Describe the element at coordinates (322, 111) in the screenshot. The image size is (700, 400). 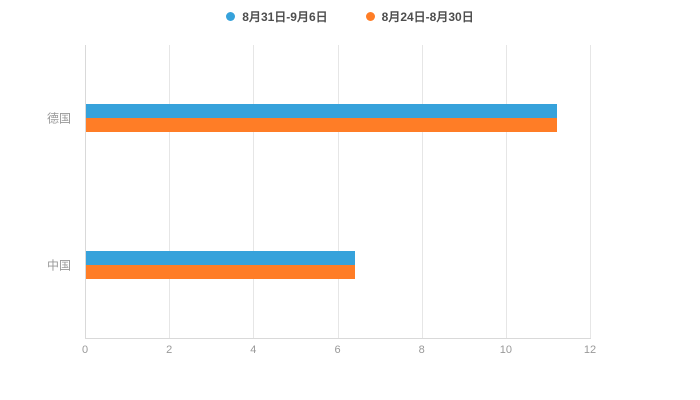
I see `bar-德国-8月31日-9月6日` at that location.